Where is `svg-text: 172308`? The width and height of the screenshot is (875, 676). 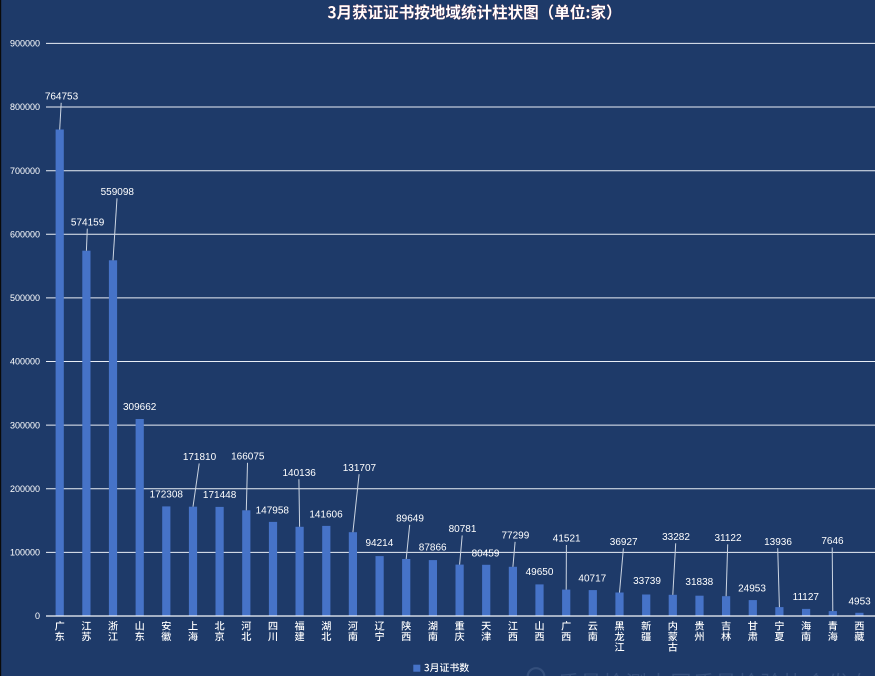 svg-text: 172308 is located at coordinates (167, 495).